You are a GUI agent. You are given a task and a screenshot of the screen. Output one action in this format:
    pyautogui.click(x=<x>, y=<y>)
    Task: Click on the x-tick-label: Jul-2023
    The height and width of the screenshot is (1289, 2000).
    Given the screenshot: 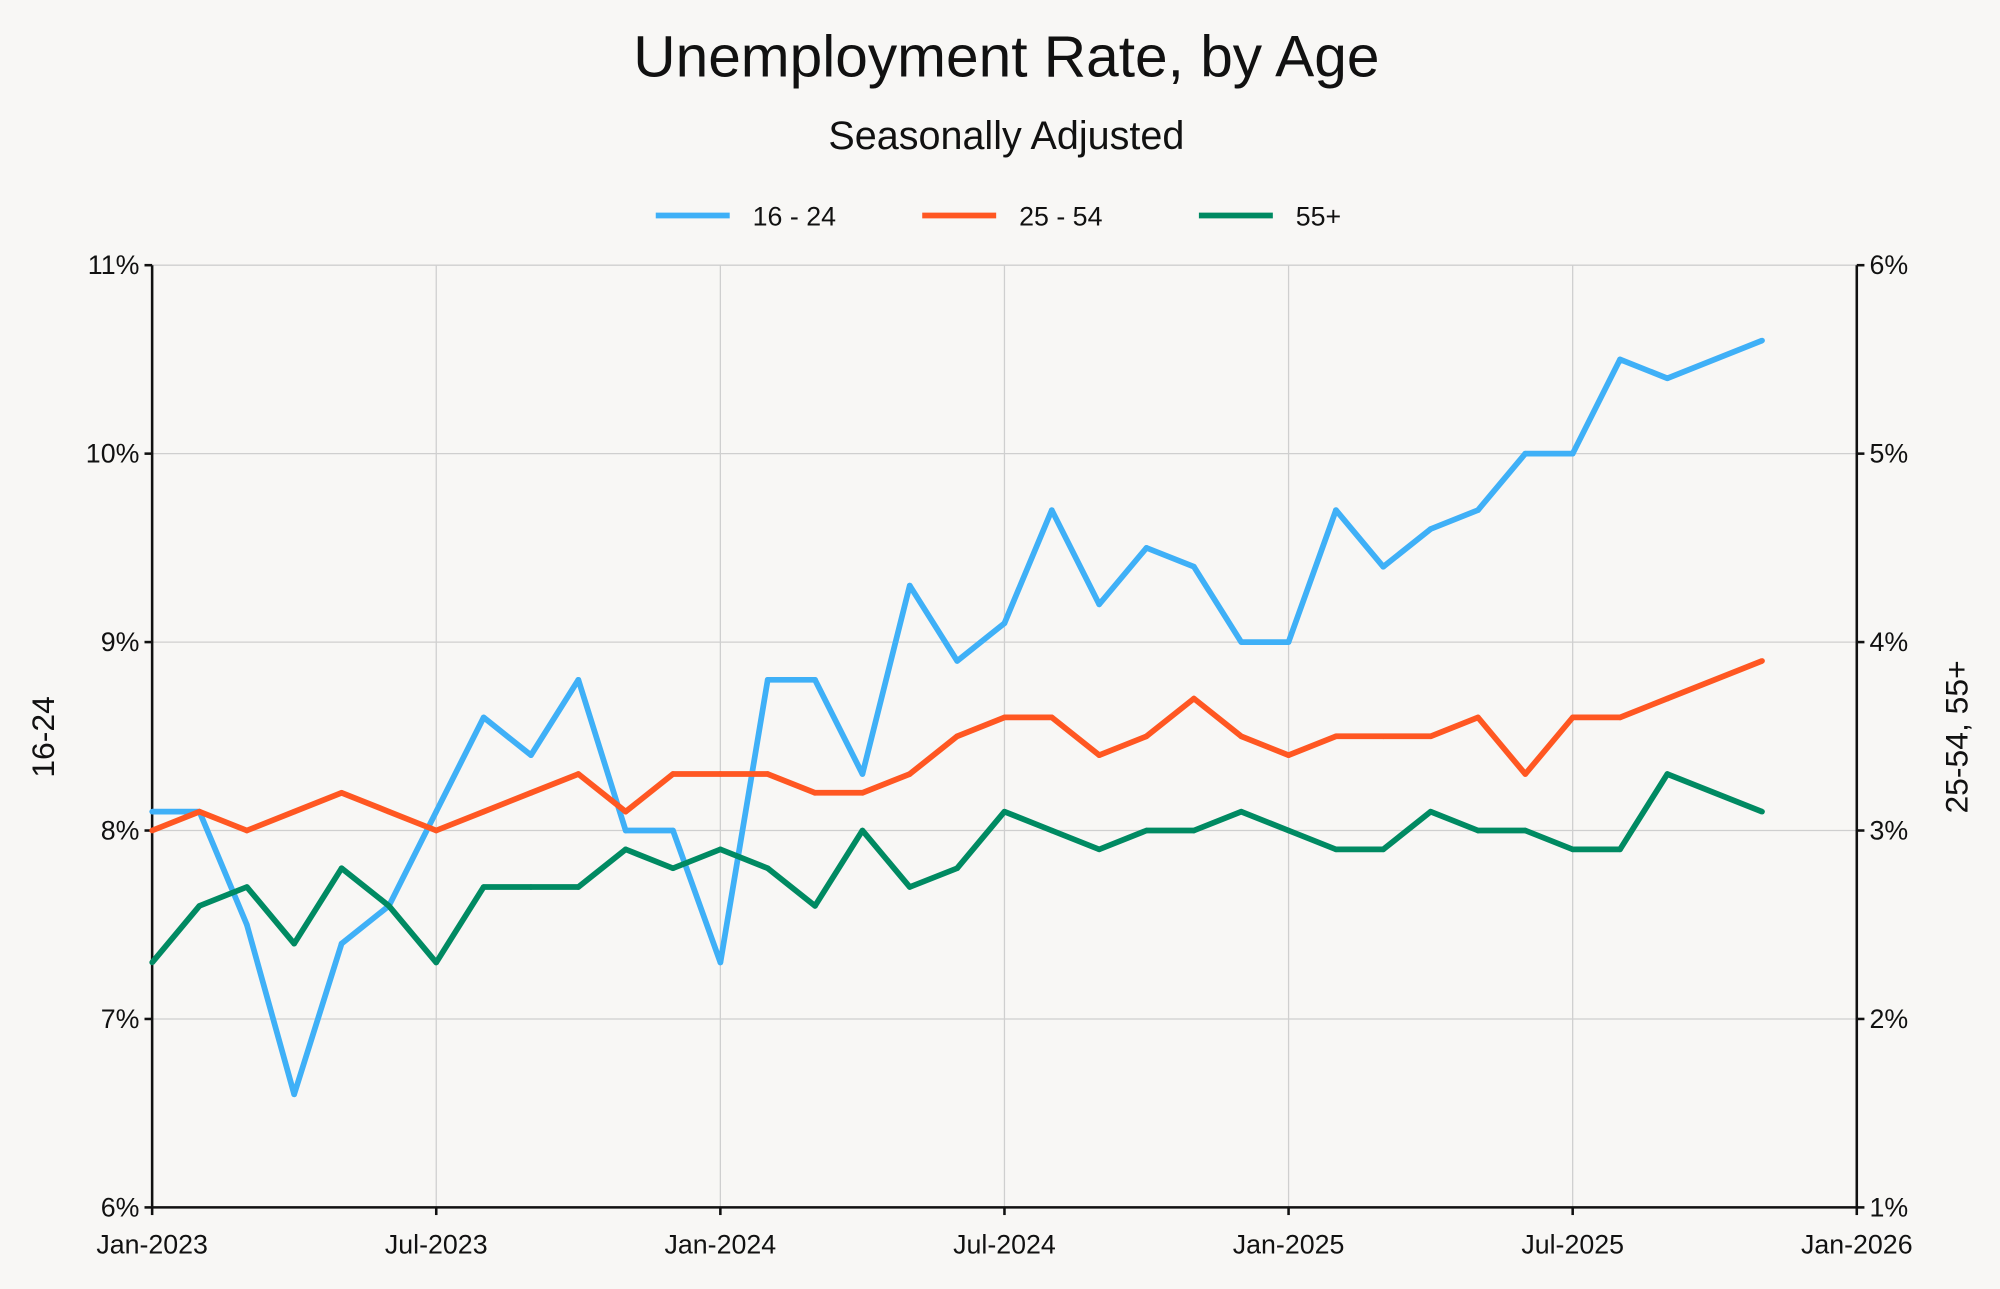 What is the action you would take?
    pyautogui.click(x=436, y=1244)
    